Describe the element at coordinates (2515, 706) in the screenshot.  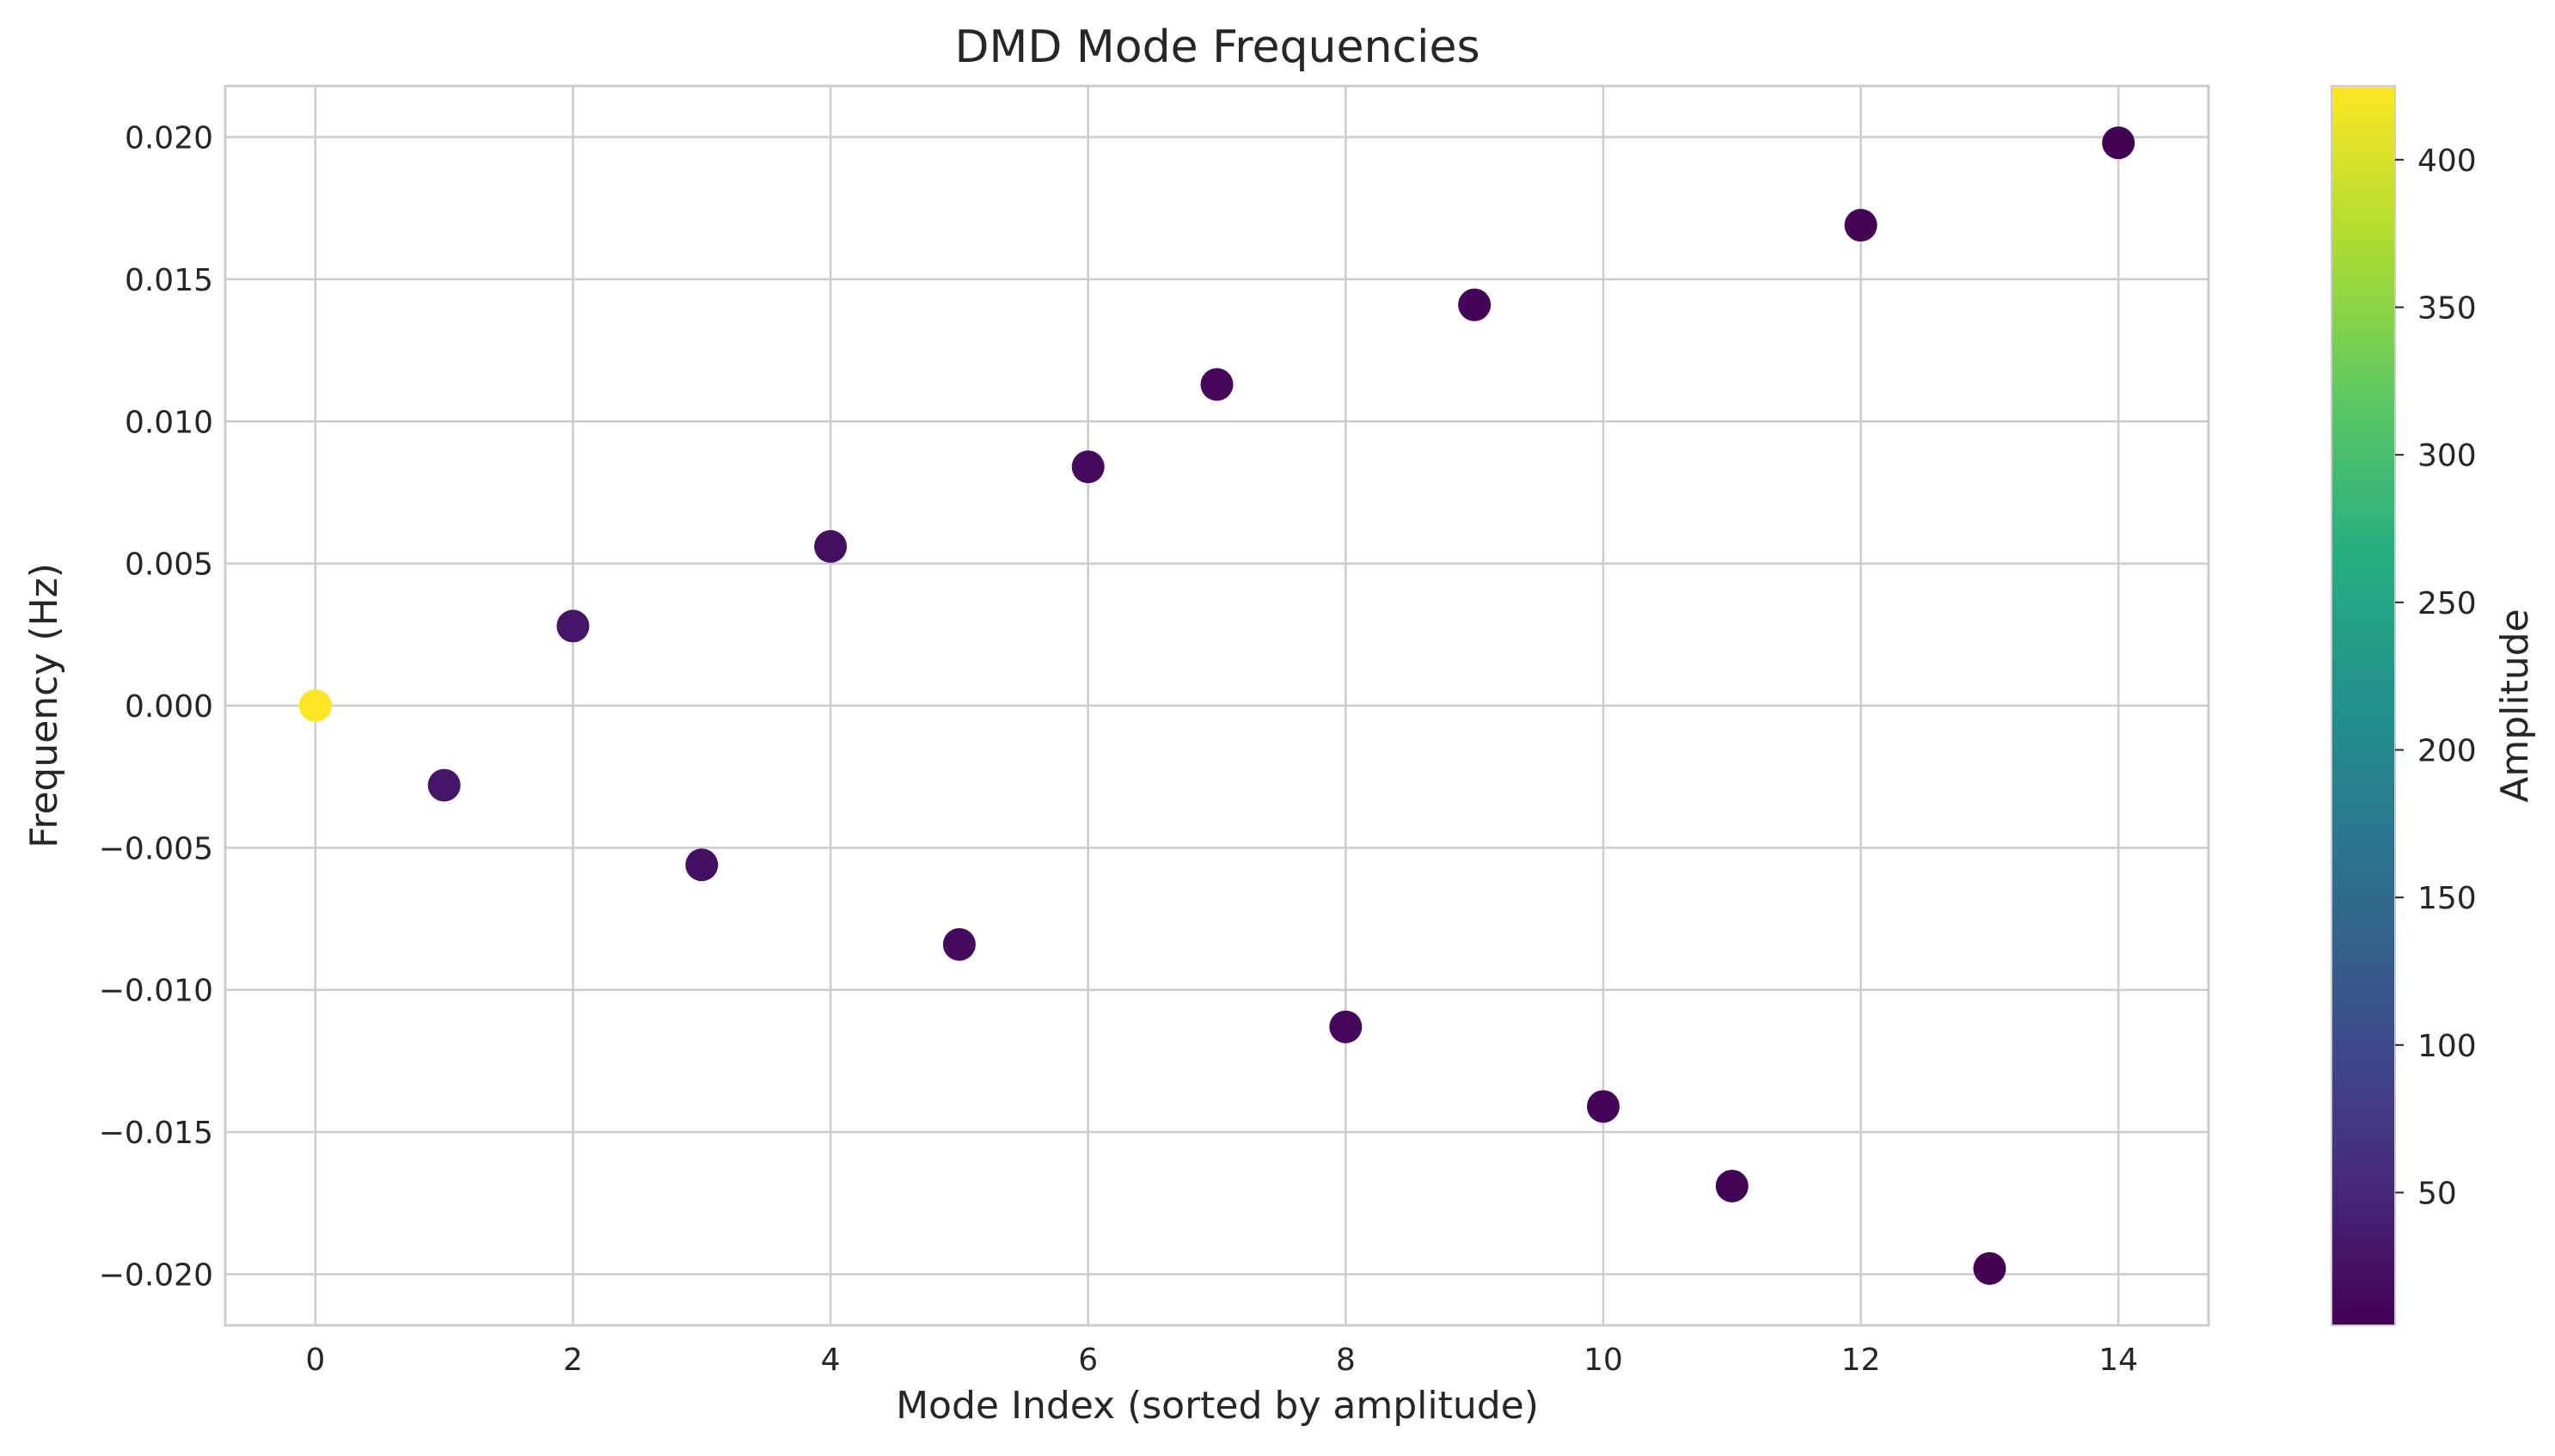
I see `colorbar-title: Amplitude` at that location.